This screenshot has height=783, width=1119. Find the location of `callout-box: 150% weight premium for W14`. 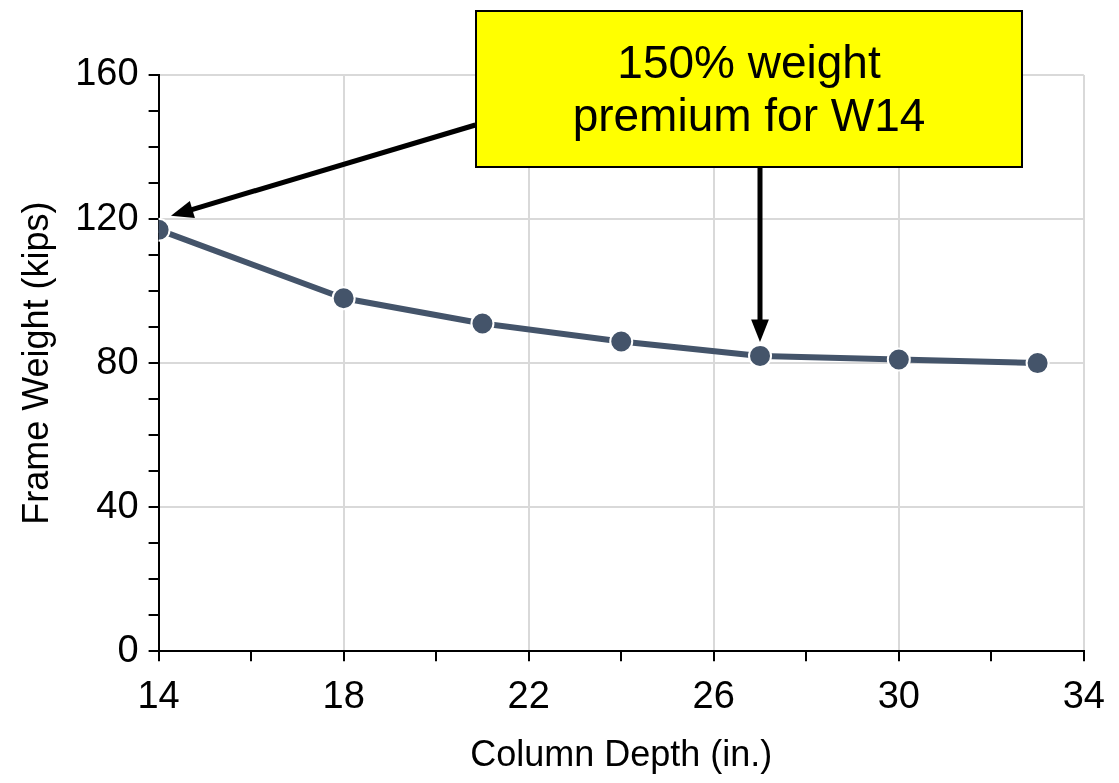

callout-box: 150% weight premium for W14 is located at coordinates (749, 89).